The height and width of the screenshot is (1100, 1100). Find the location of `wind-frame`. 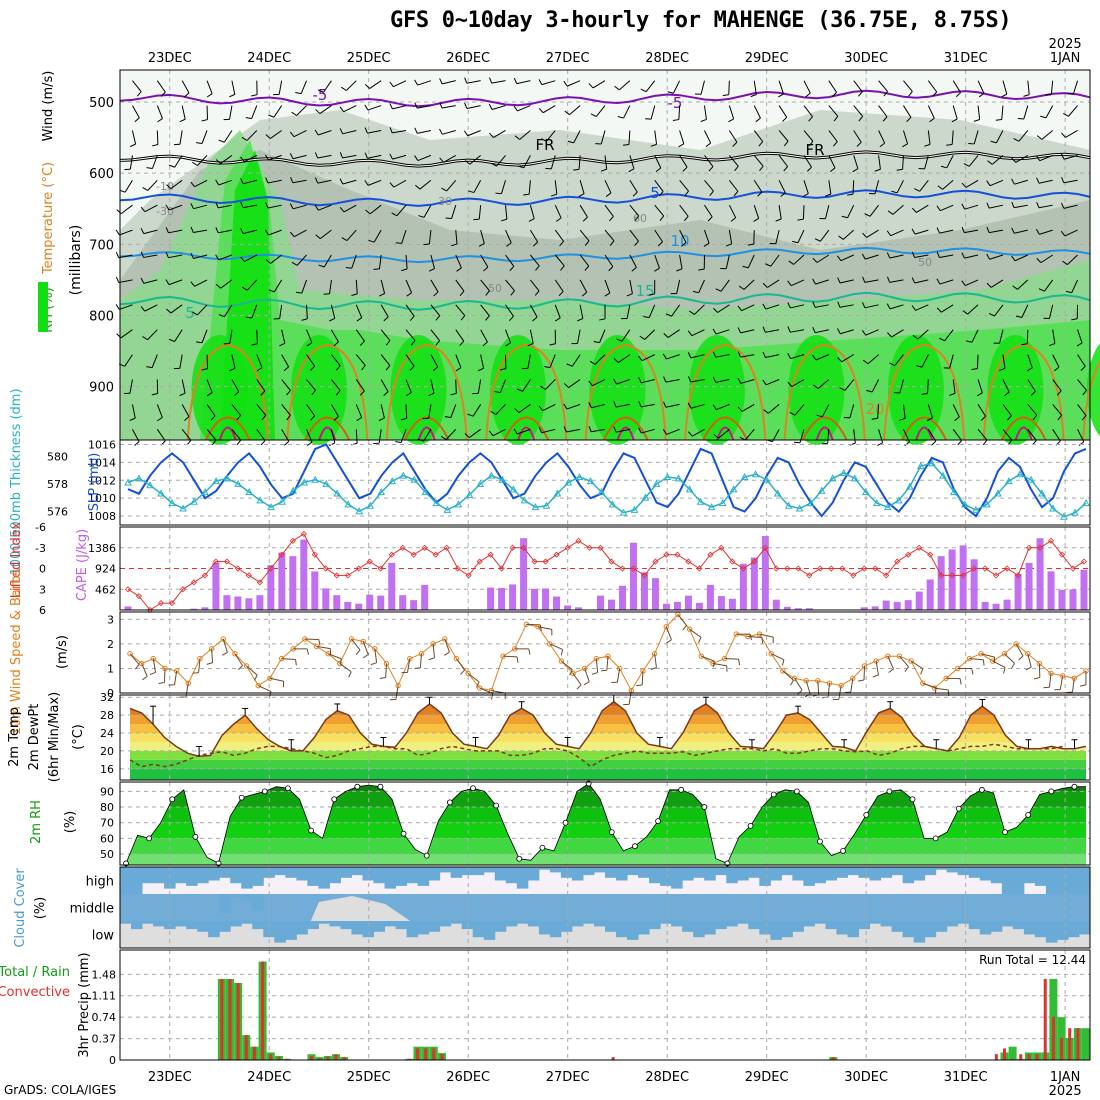

wind-frame is located at coordinates (605, 652).